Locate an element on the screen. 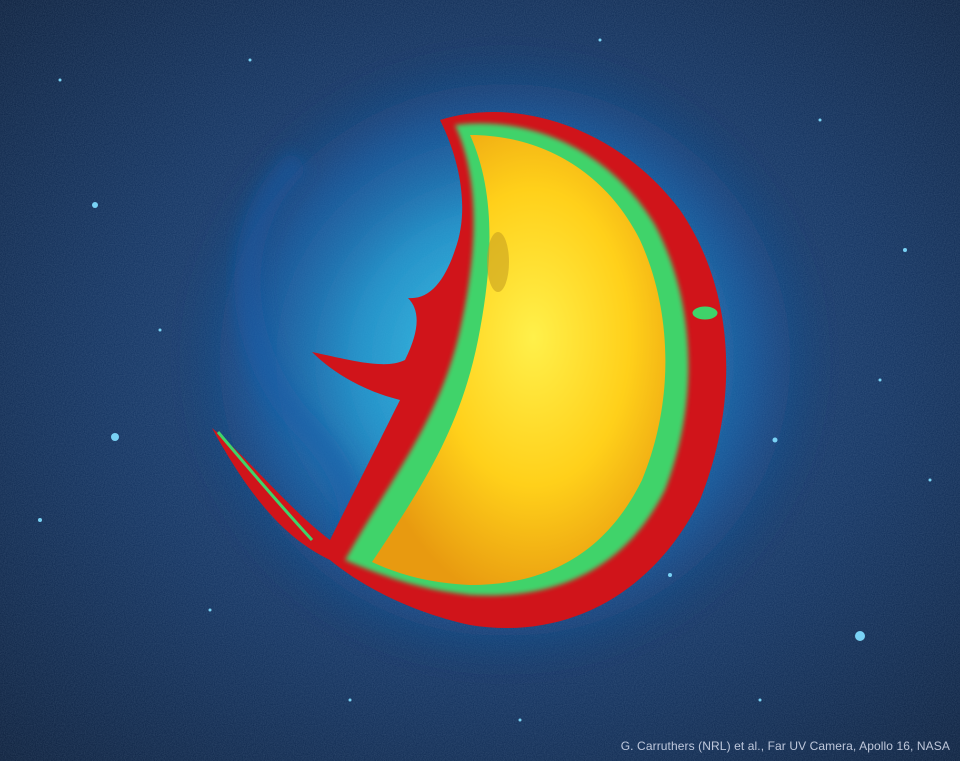 Image resolution: width=960 pixels, height=761 pixels. limb-blob is located at coordinates (705, 313).